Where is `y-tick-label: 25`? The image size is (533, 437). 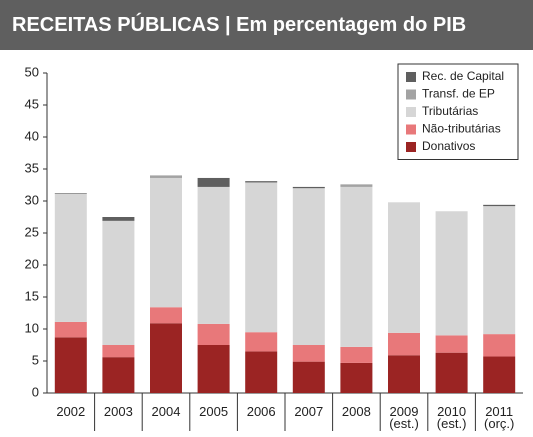 y-tick-label: 25 is located at coordinates (32, 231).